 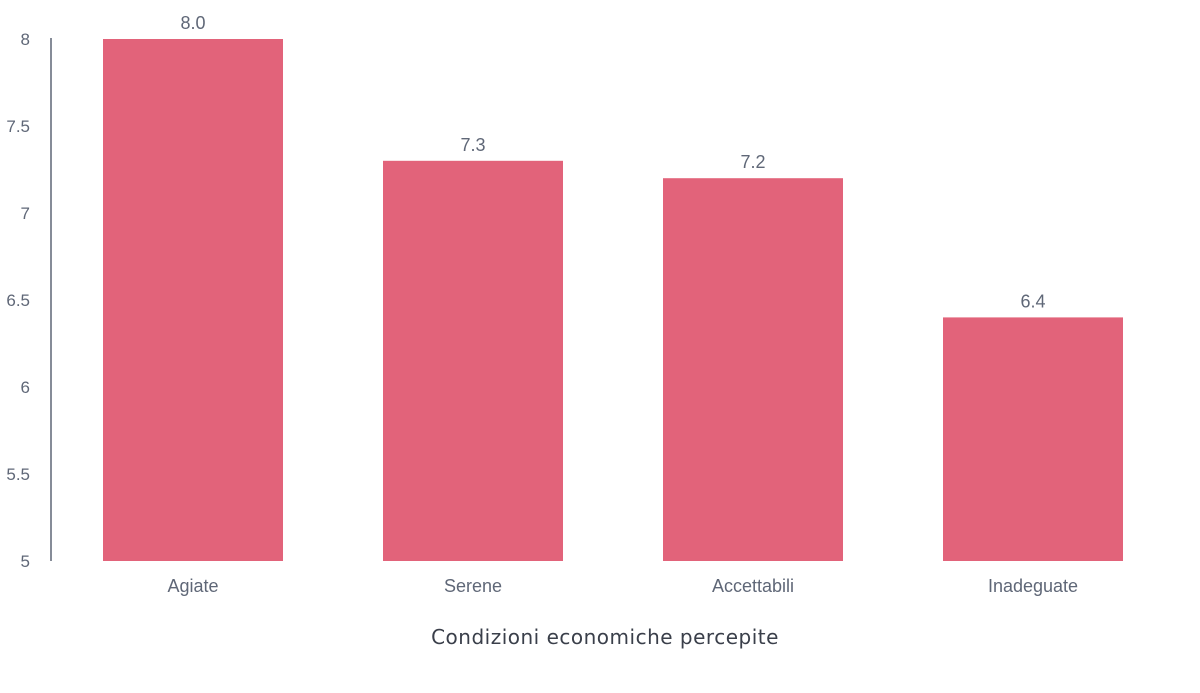 What do you see at coordinates (753, 586) in the screenshot?
I see `x-category-label: Accettabili` at bounding box center [753, 586].